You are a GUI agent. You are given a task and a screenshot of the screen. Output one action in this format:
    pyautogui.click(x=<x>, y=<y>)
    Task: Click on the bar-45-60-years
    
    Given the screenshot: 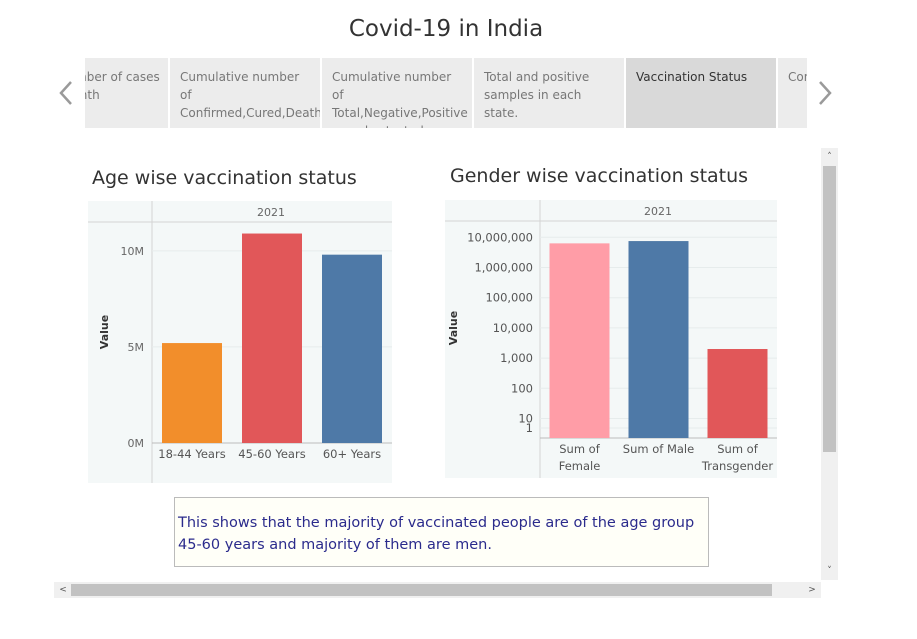 What is the action you would take?
    pyautogui.click(x=272, y=338)
    